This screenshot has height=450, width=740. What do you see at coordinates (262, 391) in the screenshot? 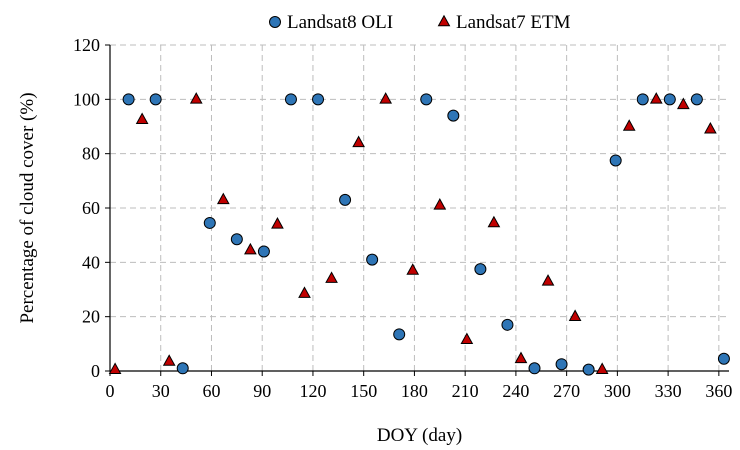
I see `x-tick-label: 90` at bounding box center [262, 391].